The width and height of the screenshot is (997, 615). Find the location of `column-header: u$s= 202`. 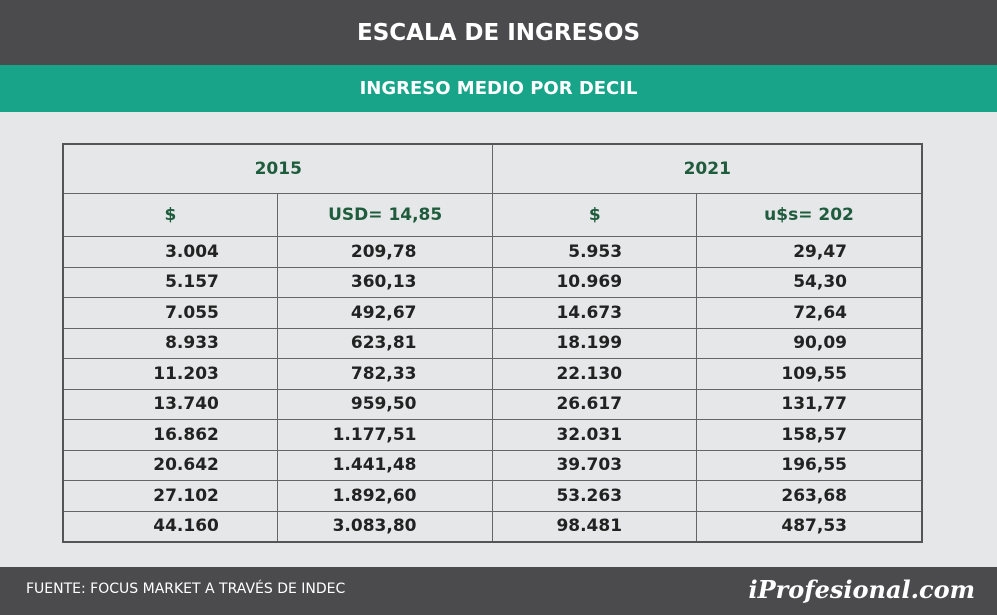

column-header: u$s= 202 is located at coordinates (809, 215).